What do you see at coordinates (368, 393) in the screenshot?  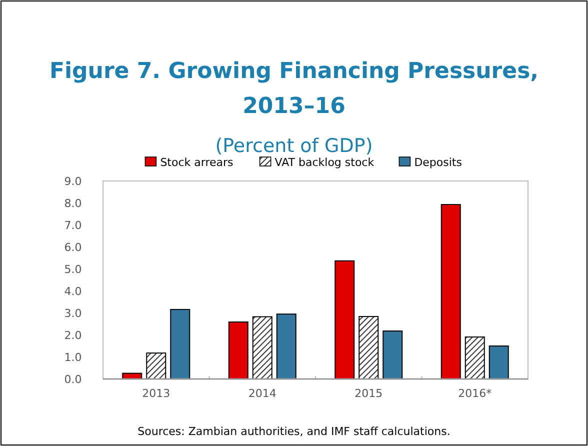 I see `x-tick-label: 2015` at bounding box center [368, 393].